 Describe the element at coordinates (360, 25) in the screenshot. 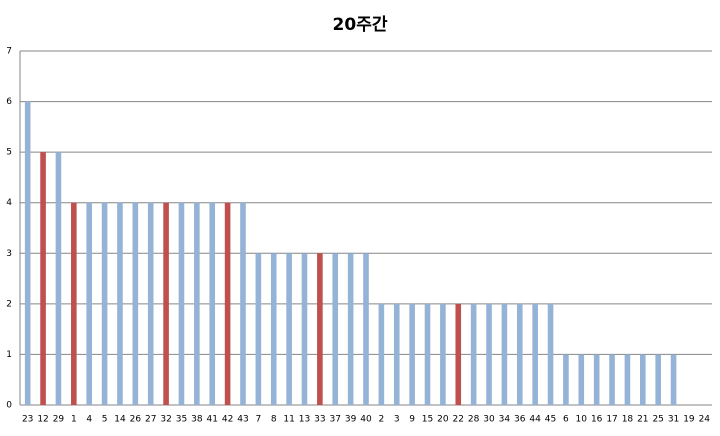

I see `chart-title: 20주간` at that location.